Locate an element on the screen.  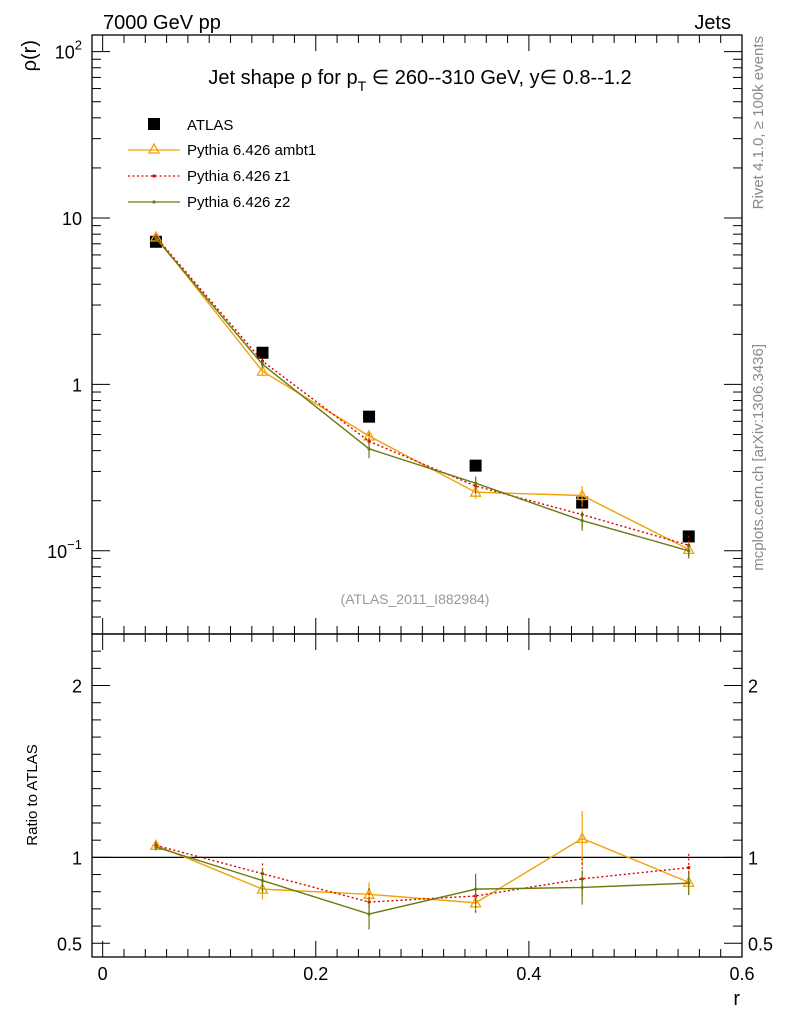
y-tick-label-exponent: −1 is located at coordinates (74, 544).